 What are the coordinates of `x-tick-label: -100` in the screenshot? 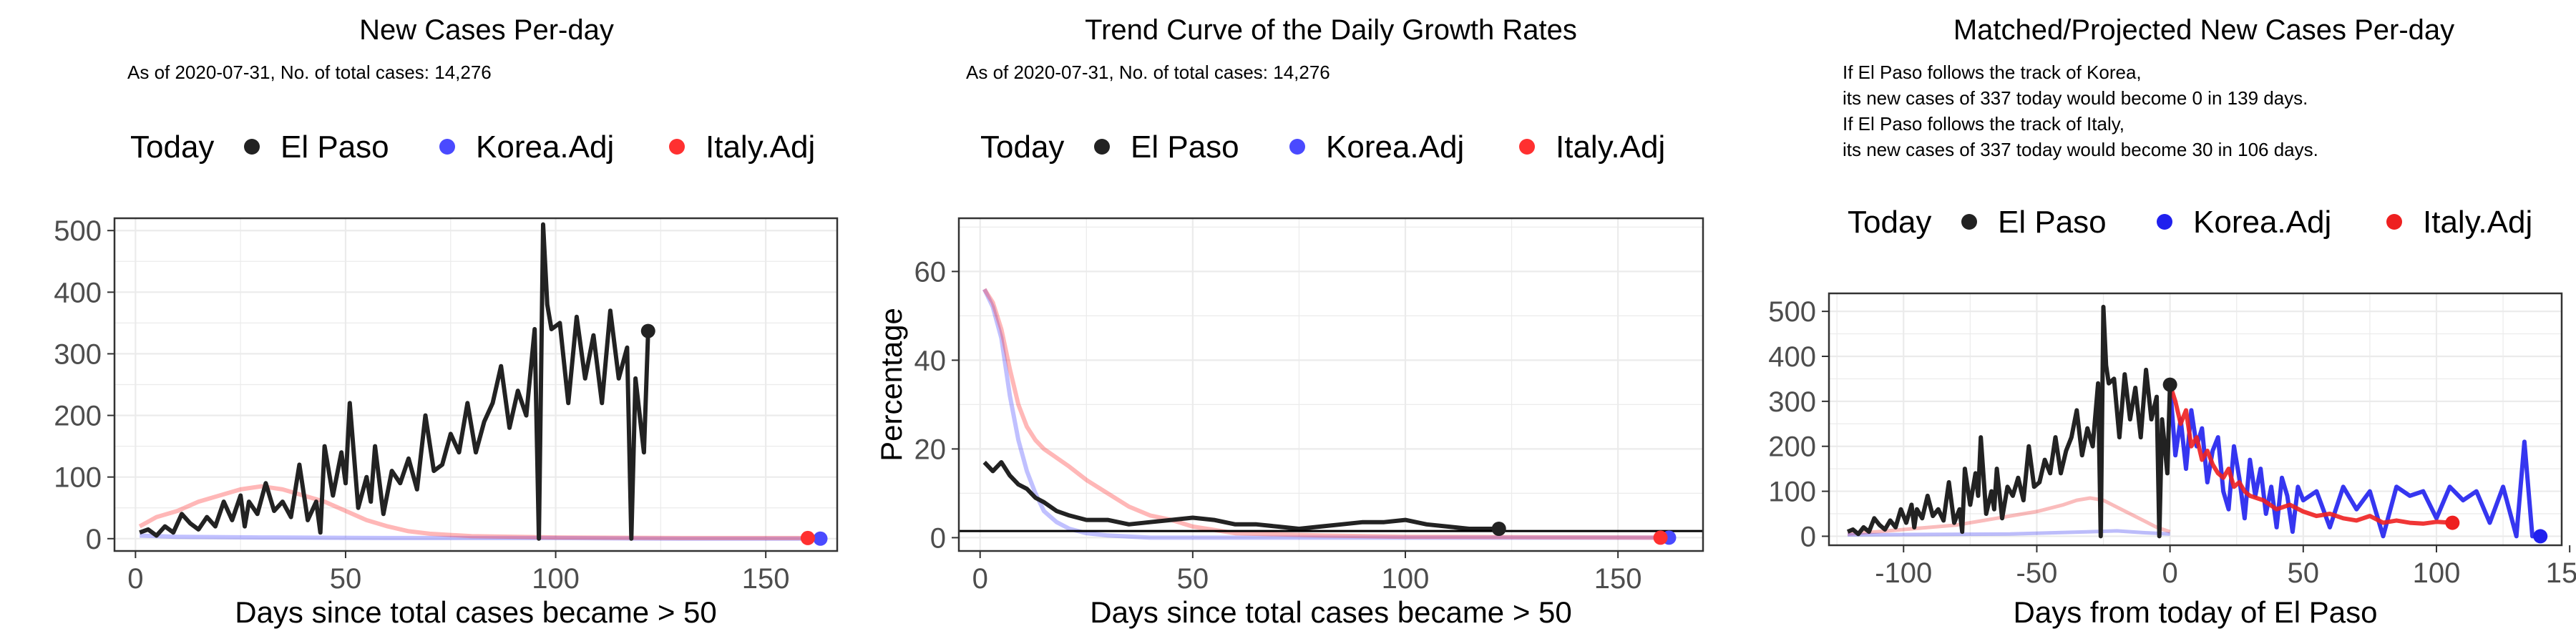 It's located at (1903, 573).